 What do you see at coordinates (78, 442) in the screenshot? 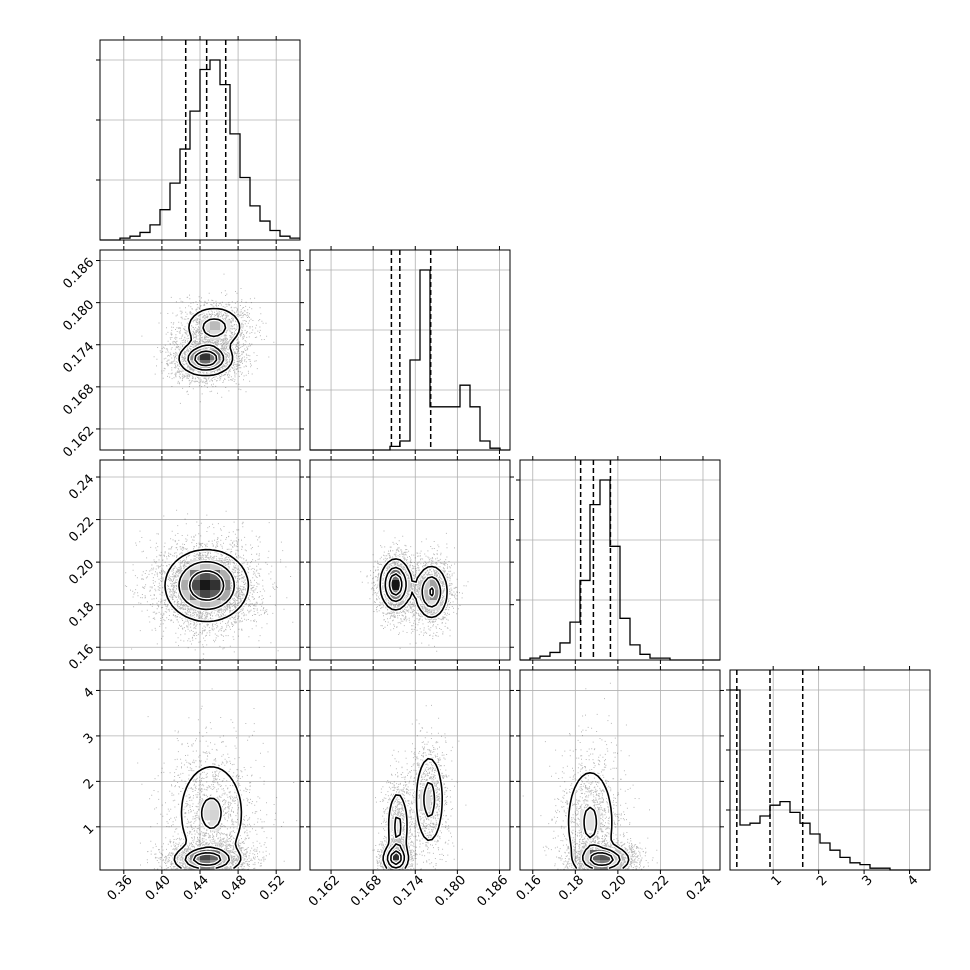
I see `y-tick-label: 0.162` at bounding box center [78, 442].